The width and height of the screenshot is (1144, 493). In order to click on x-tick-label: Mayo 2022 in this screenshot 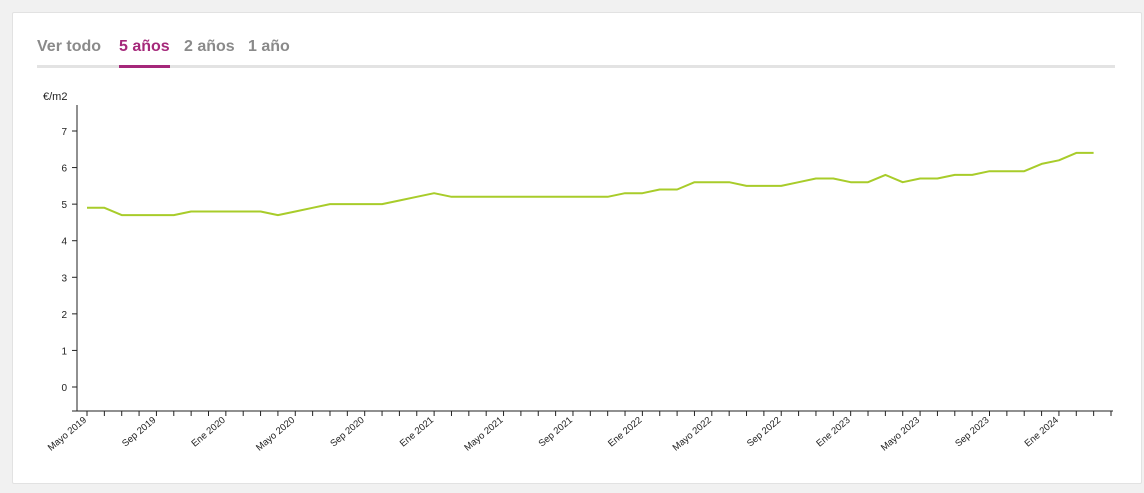, I will do `click(692, 434)`.